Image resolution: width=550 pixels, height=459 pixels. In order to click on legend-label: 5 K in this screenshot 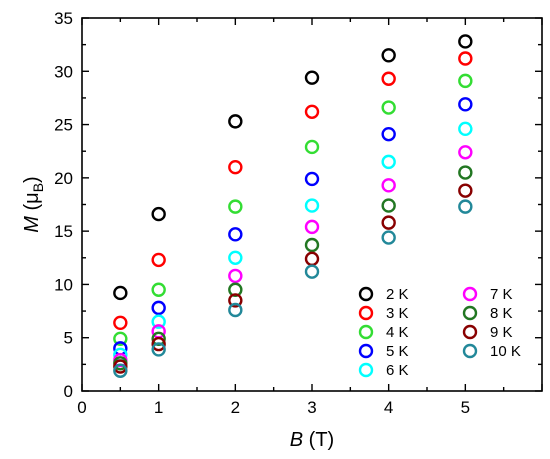, I will do `click(397, 351)`.